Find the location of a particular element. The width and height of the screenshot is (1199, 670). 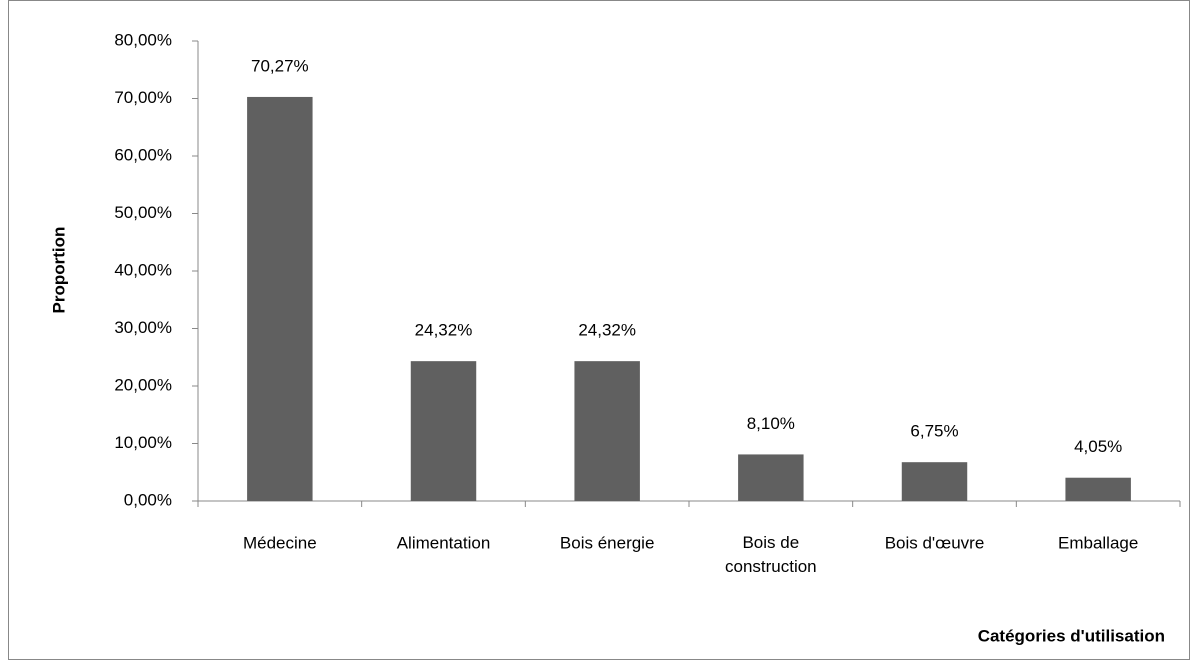

data-label: 4,05% is located at coordinates (1098, 446).